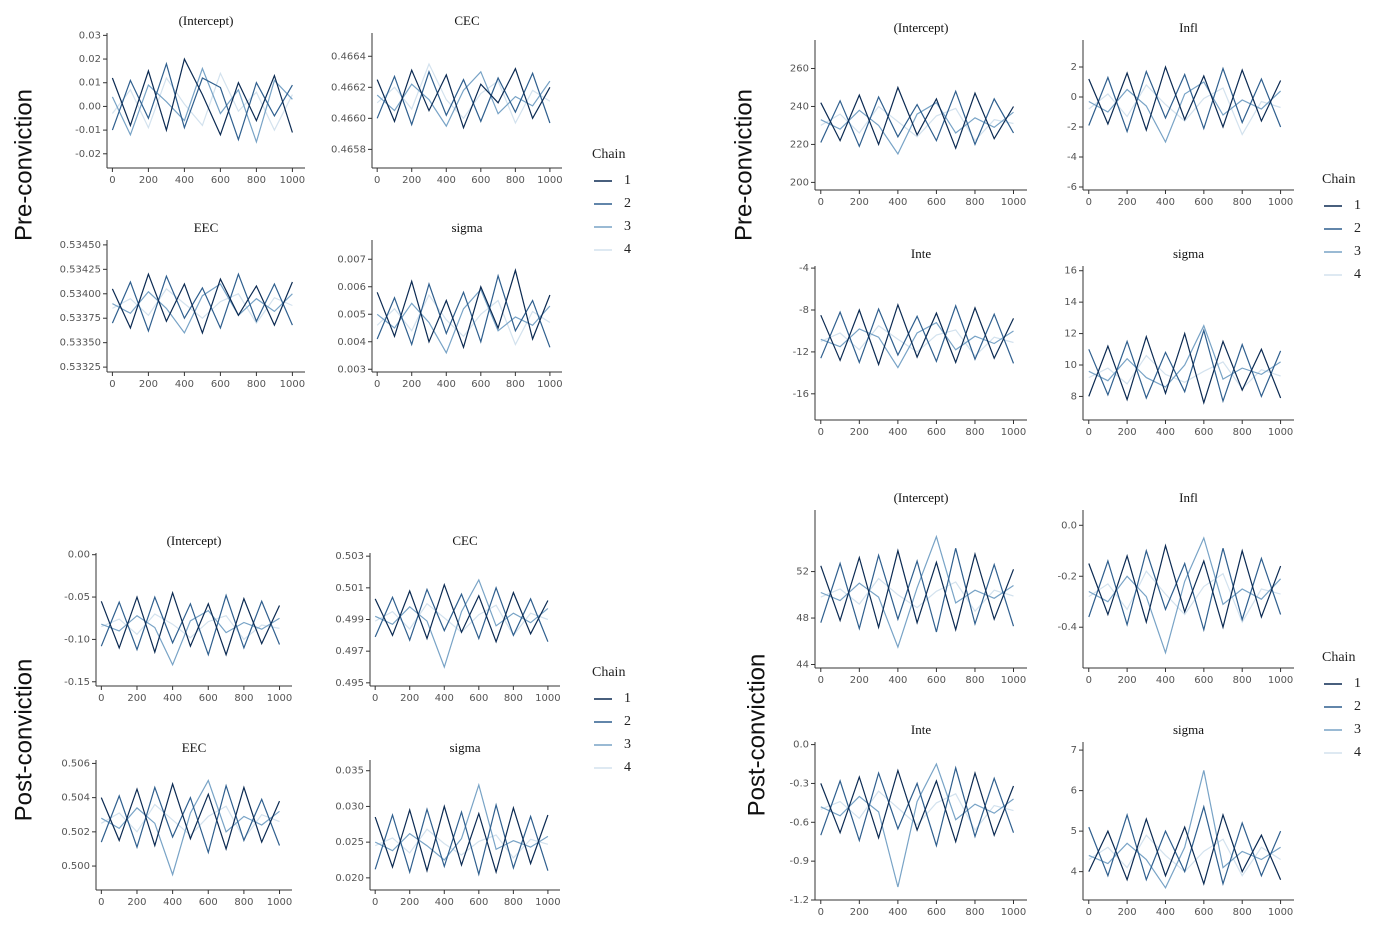  I want to click on y-tick-label: 5, so click(1074, 831).